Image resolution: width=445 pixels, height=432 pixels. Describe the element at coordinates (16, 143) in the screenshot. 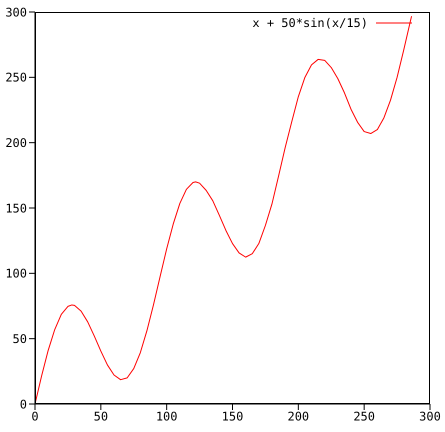

I see `y-tick-label: 200` at that location.